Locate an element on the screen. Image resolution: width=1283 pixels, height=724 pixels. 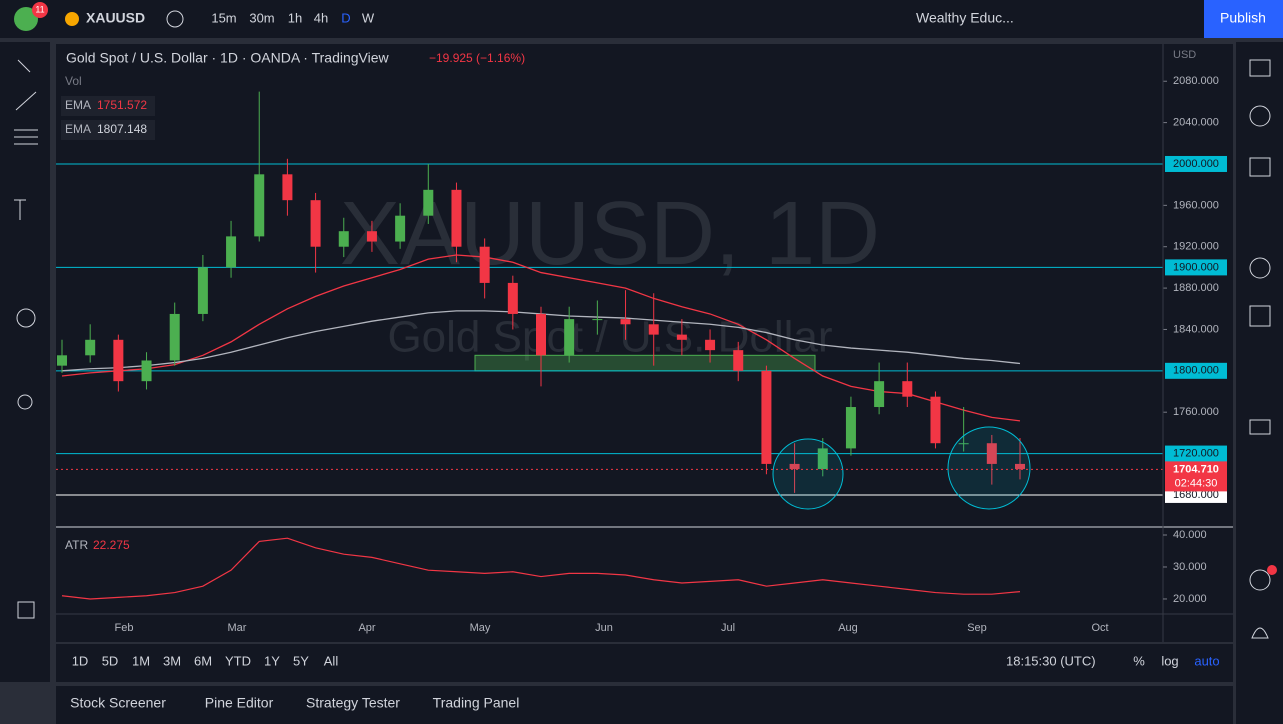
text-icon is located at coordinates (20, 209).